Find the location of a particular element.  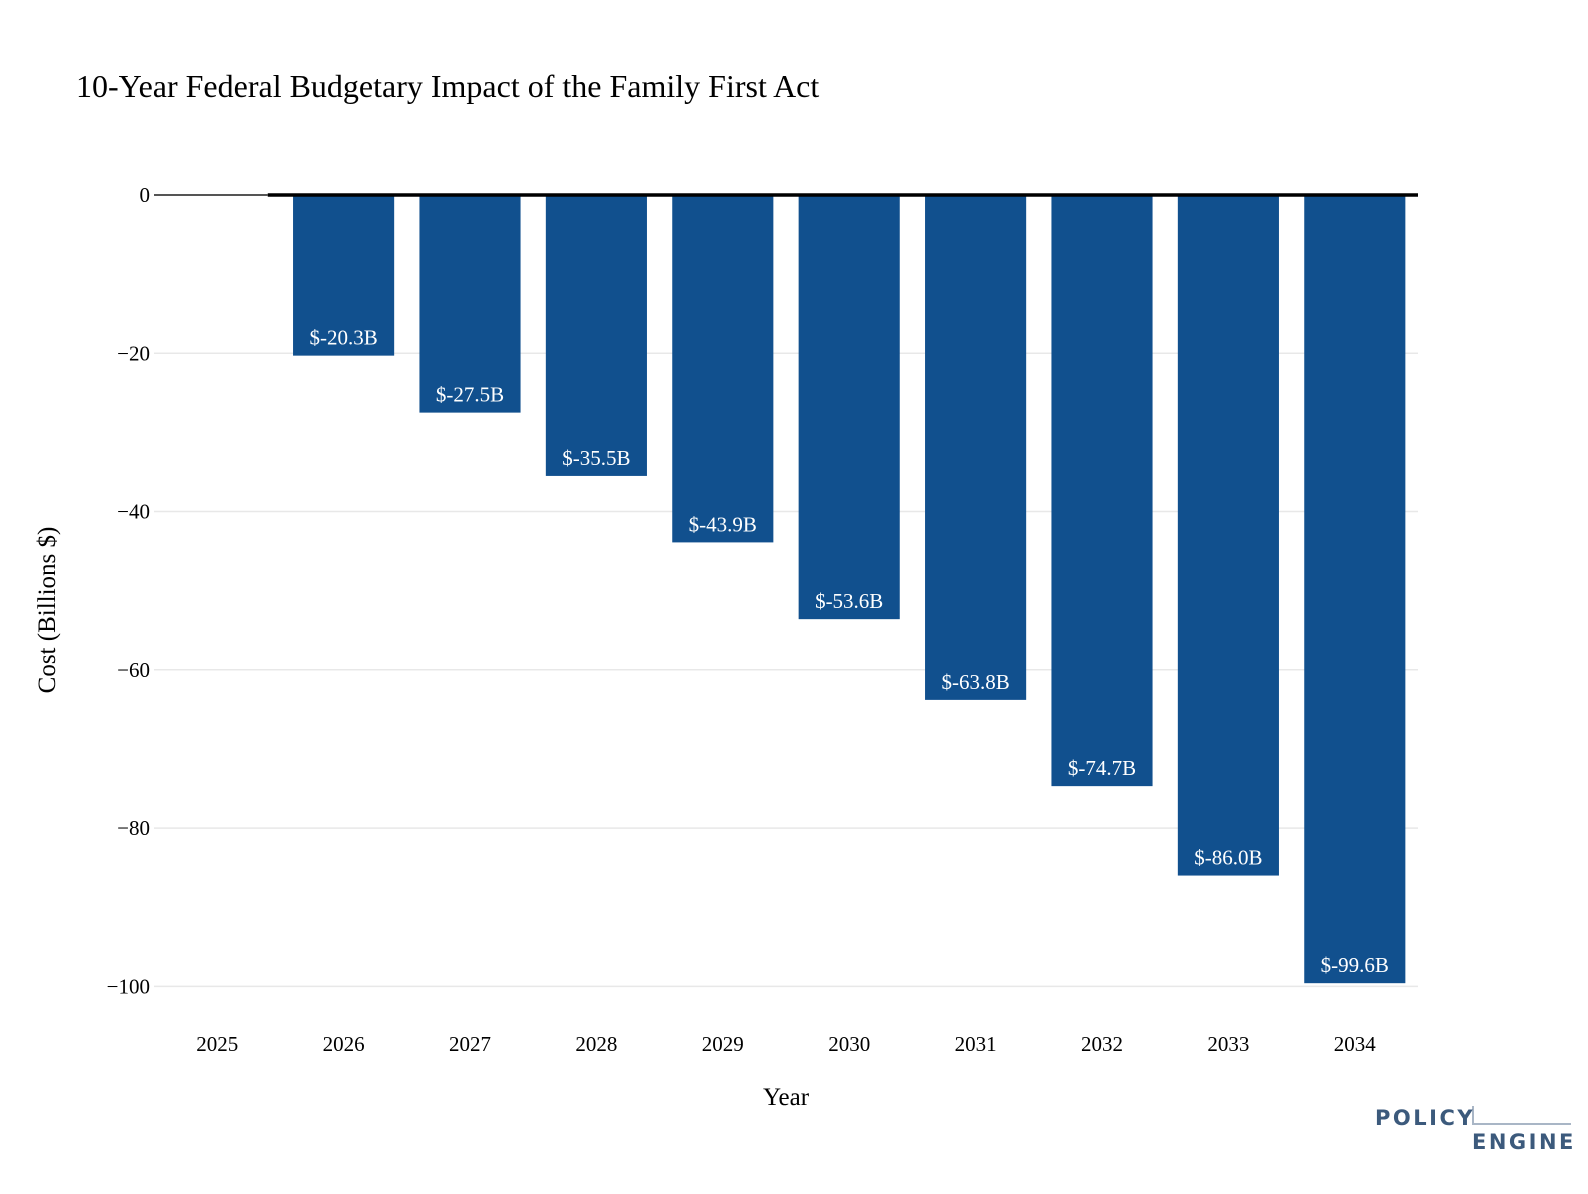

y-tick-label: −100 is located at coordinates (128, 986).